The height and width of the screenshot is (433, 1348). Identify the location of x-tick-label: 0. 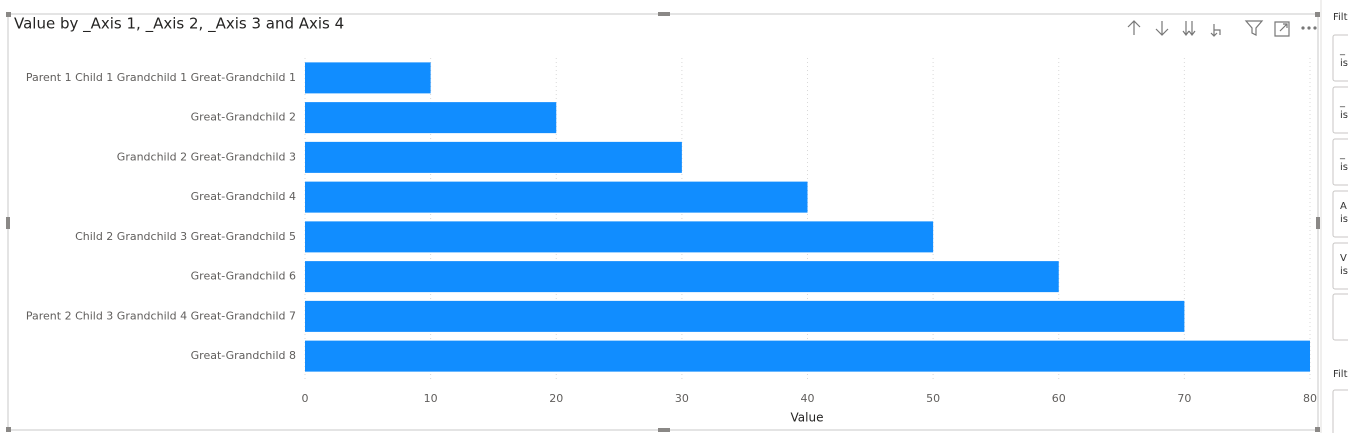
(305, 398).